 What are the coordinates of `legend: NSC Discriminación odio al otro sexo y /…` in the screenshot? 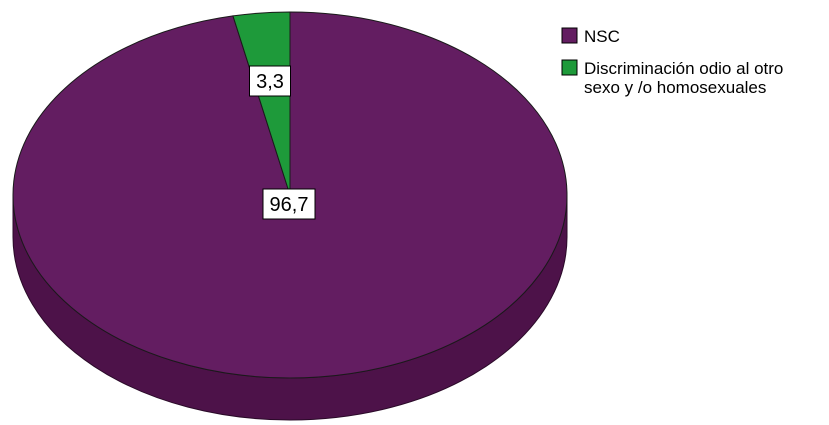 It's located at (672, 62).